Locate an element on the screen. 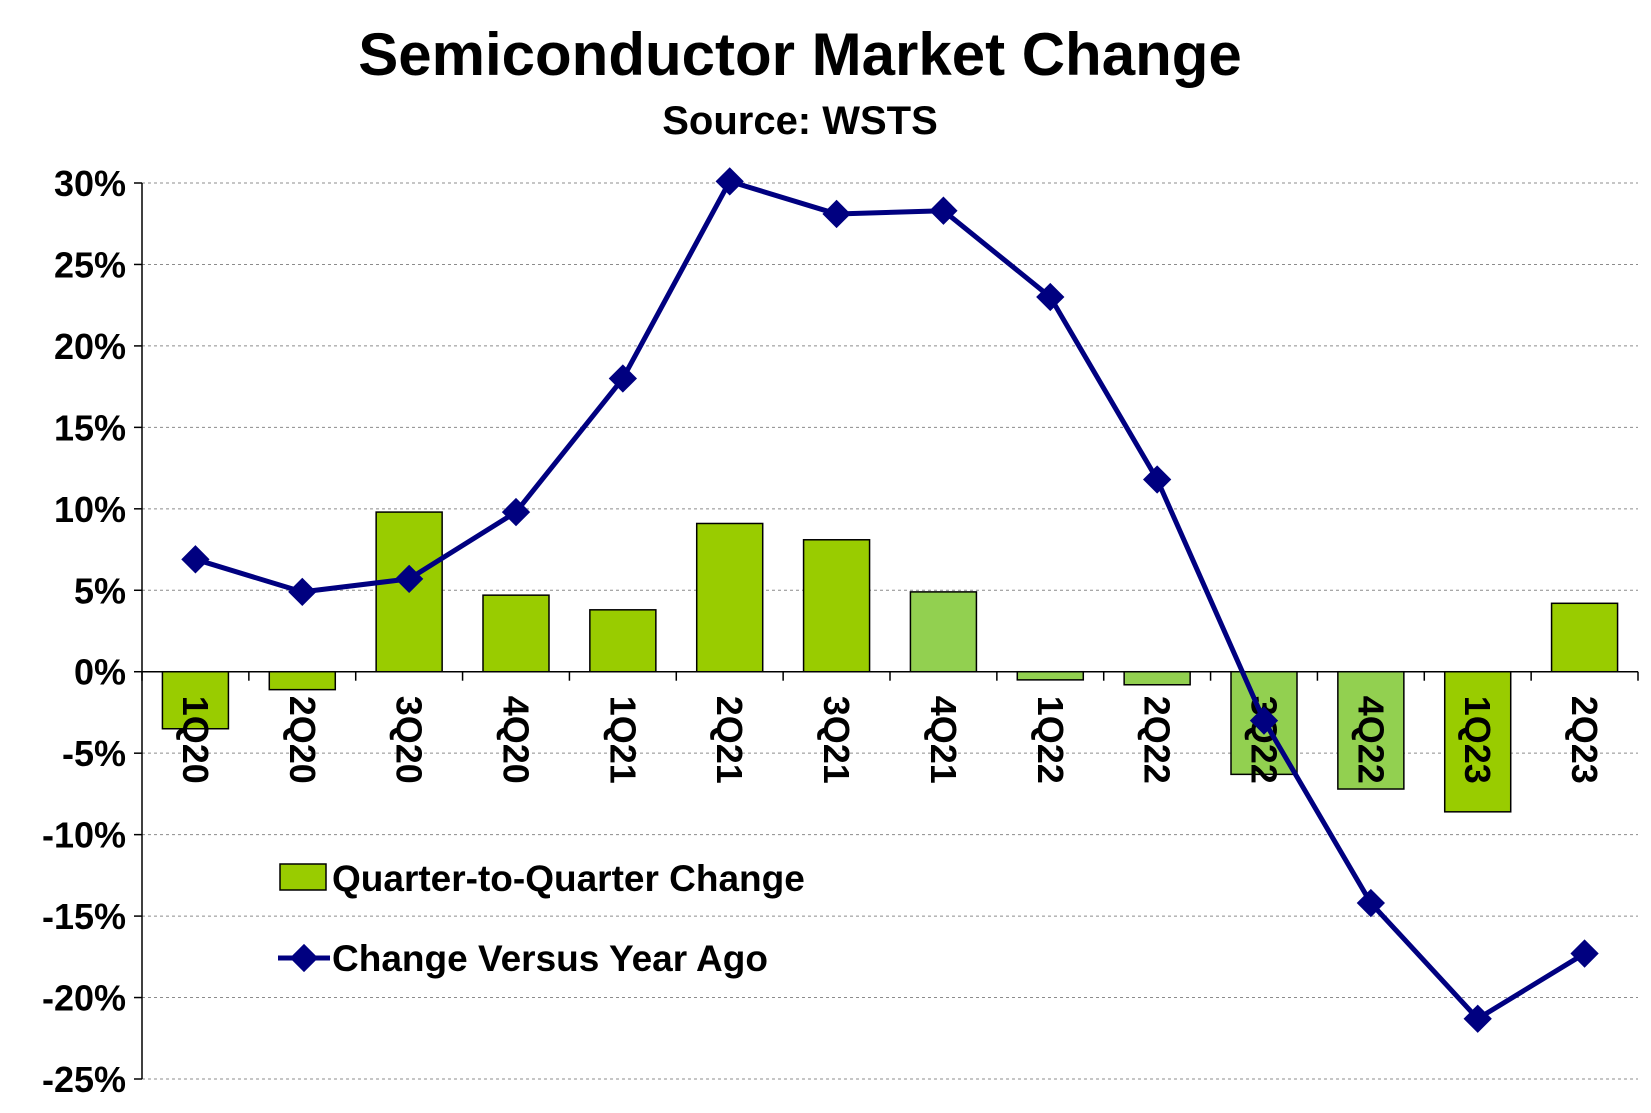 This screenshot has width=1651, height=1113. x-tick-label: 2Q23 is located at coordinates (1584, 740).